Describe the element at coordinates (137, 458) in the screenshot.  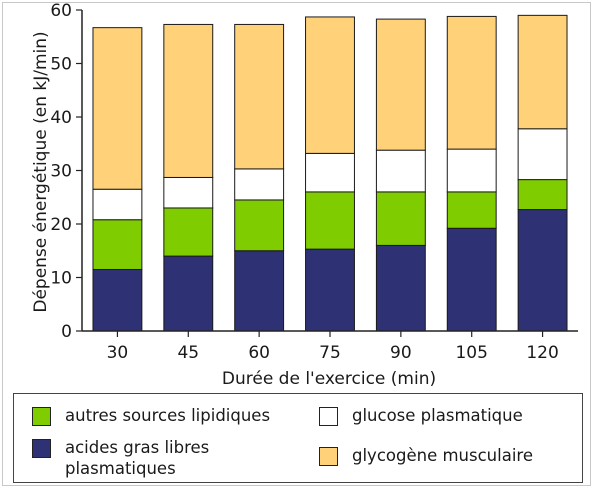
I see `legend-label: acides gras libres plasmatiques` at that location.